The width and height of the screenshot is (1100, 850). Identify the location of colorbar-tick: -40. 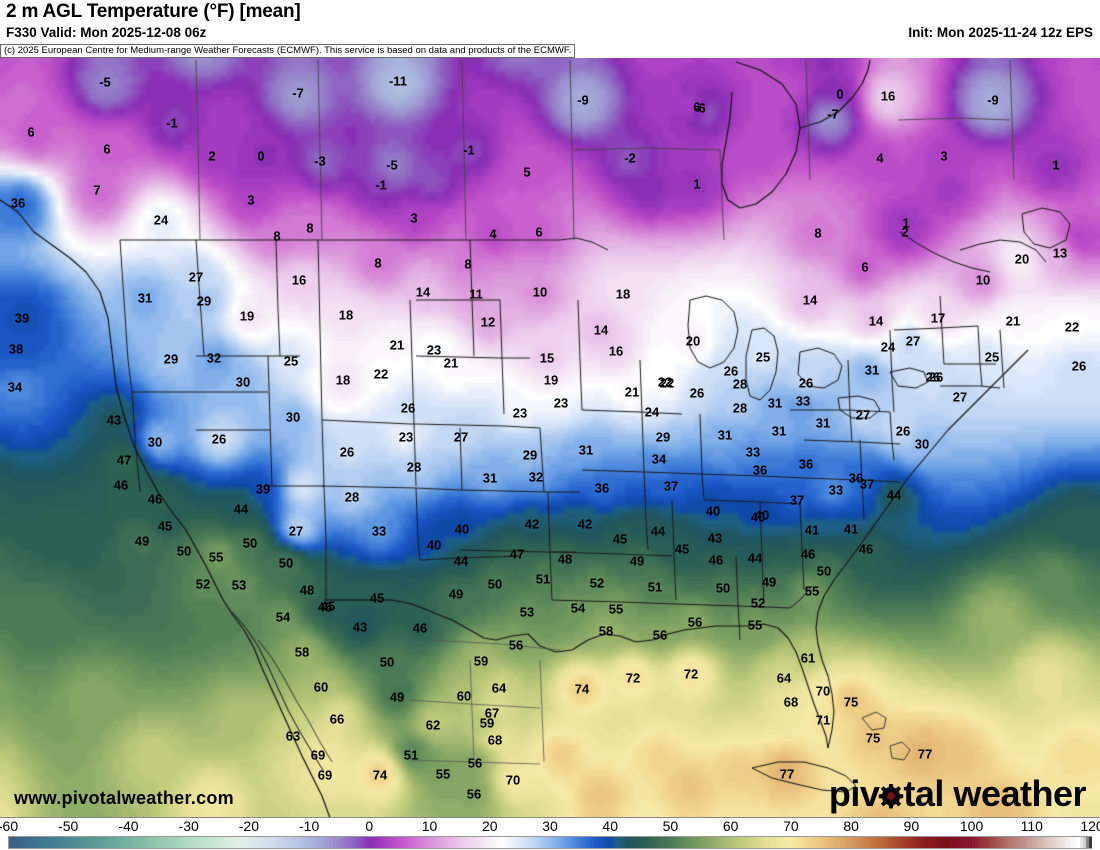
(128, 826).